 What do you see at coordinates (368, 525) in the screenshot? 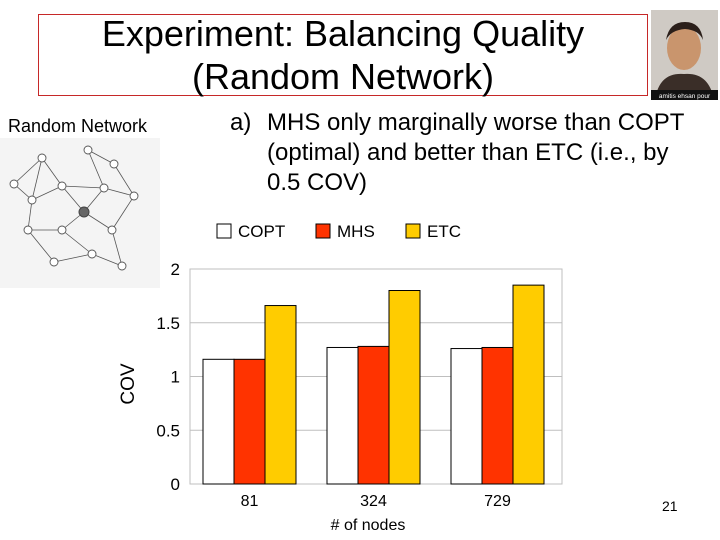
I see `x-axis-label: # of nodes` at bounding box center [368, 525].